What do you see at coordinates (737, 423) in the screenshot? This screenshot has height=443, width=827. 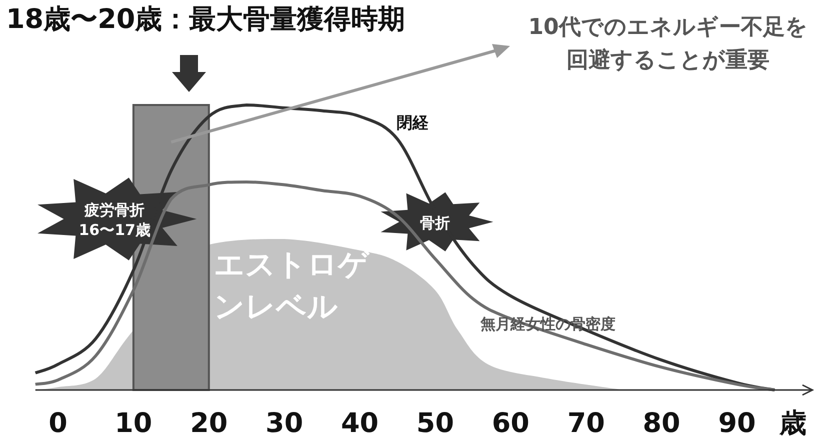 I see `x-tick-label: 90` at bounding box center [737, 423].